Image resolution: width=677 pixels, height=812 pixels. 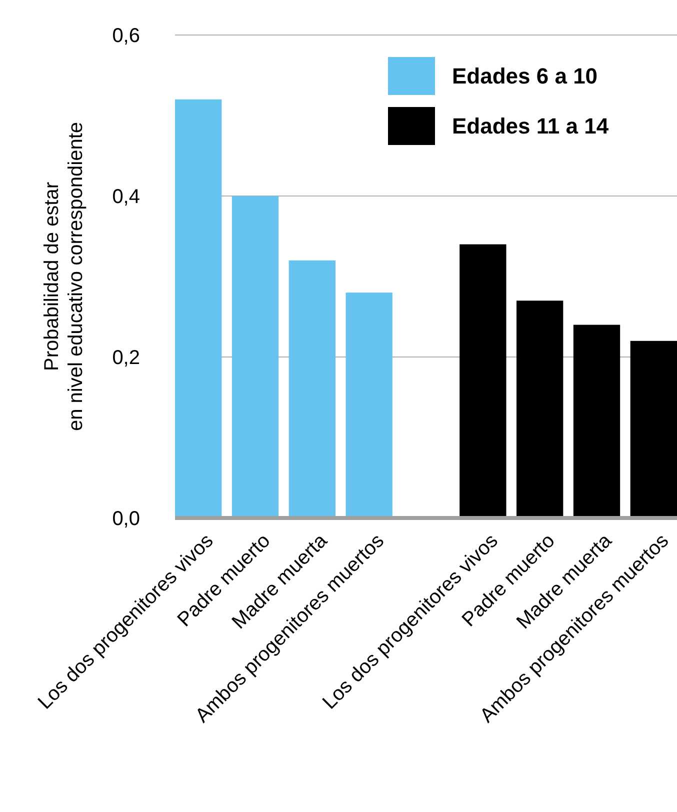 What do you see at coordinates (525, 76) in the screenshot?
I see `legend-label: Edades 6 a 10` at bounding box center [525, 76].